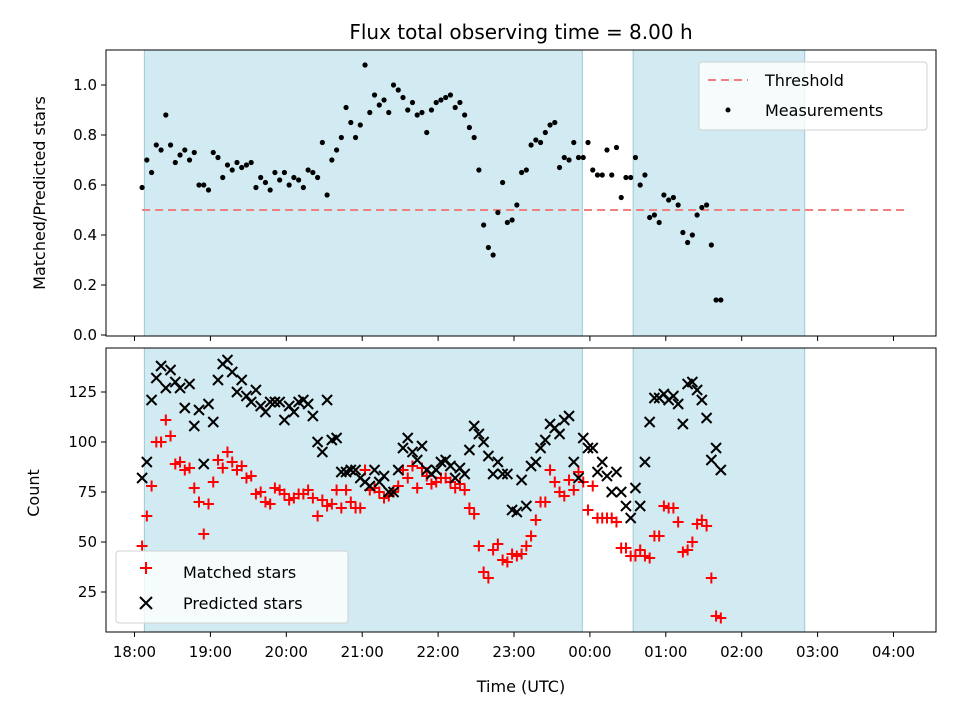 Image resolution: width=960 pixels, height=724 pixels. Describe the element at coordinates (804, 80) in the screenshot. I see `legend-threshold-label: Threshold` at that location.